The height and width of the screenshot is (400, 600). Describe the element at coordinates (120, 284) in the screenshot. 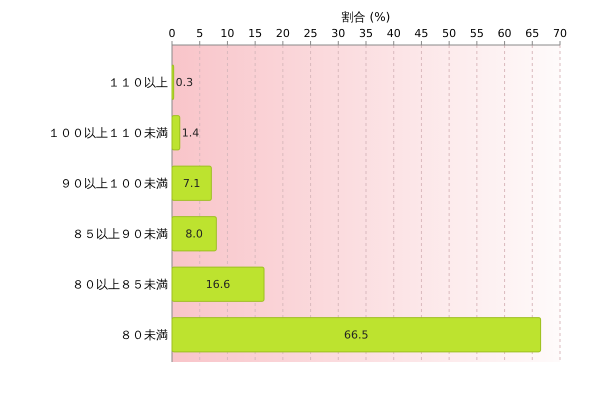

I see `y-tick-label: ８０以上８５未満` at that location.